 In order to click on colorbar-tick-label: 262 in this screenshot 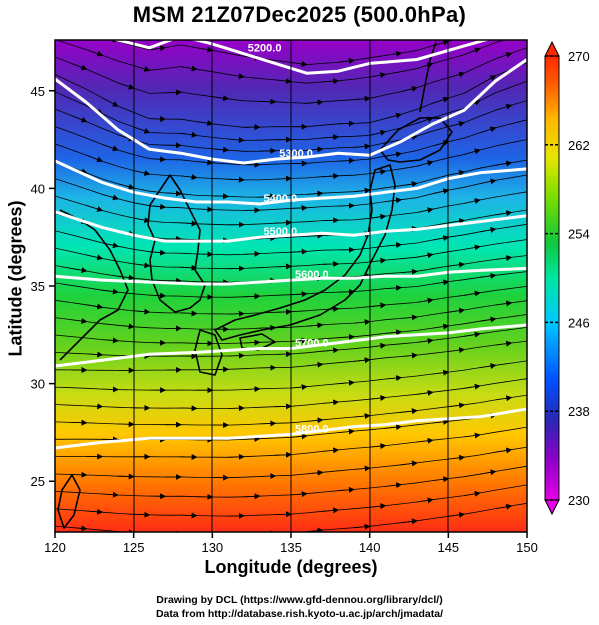, I will do `click(579, 145)`.